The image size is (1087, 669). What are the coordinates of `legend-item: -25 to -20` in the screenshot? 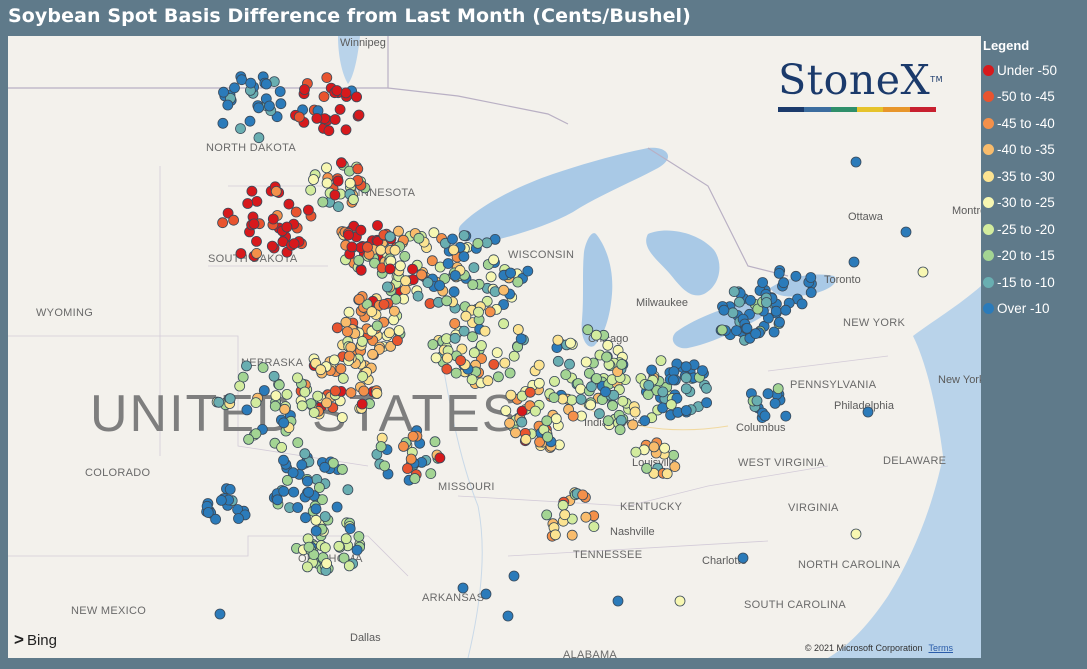 It's located at (1035, 229).